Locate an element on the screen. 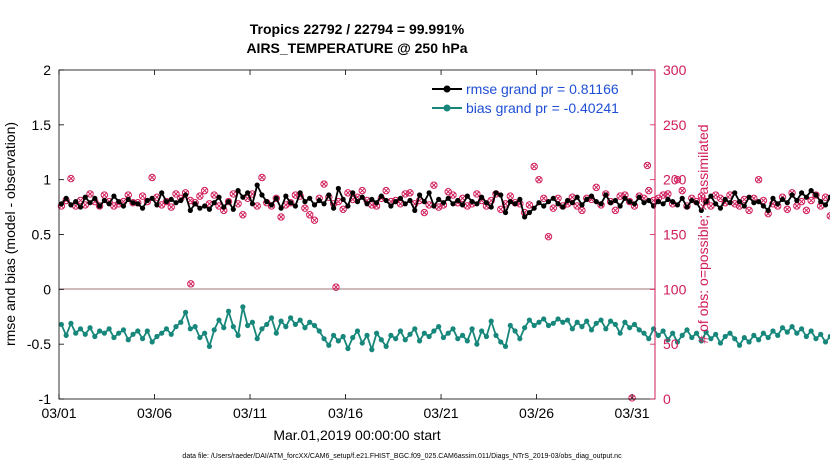 This screenshot has height=470, width=830. y-axis-right: 0 50 100 150 200 250 300 is located at coordinates (668, 234).